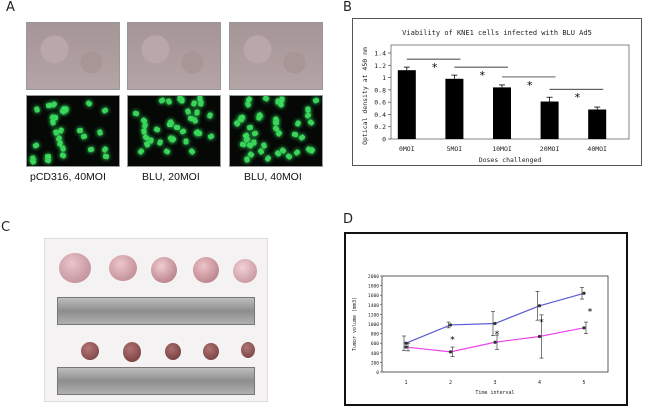 This screenshot has height=408, width=650. Describe the element at coordinates (156, 311) in the screenshot. I see `ruler-top` at that location.